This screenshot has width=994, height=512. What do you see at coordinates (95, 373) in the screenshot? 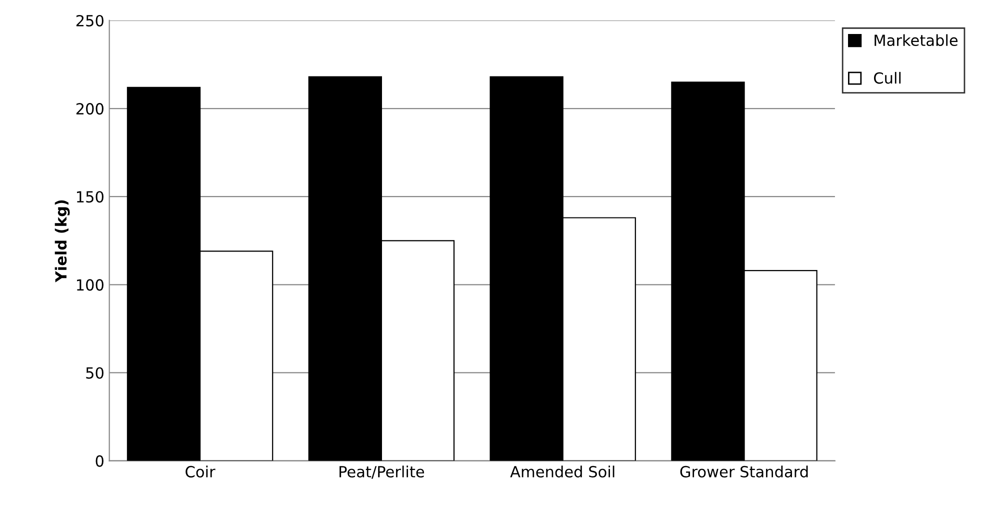
I see `y-tick-label: 50` at bounding box center [95, 373].